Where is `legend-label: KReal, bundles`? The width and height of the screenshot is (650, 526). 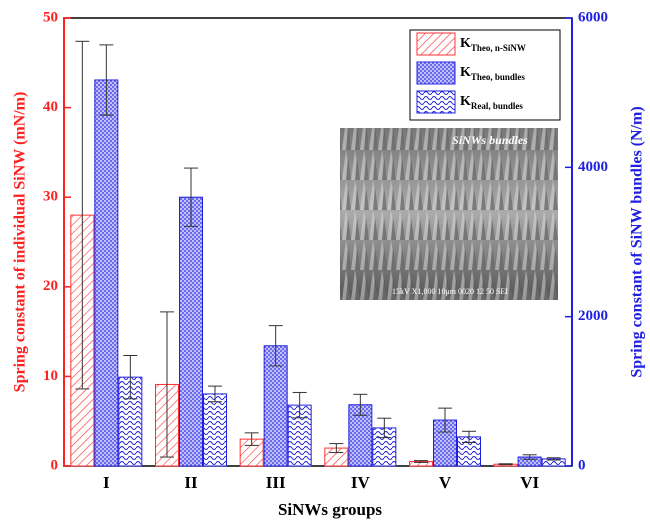
legend-label: KReal, bundles is located at coordinates (491, 102).